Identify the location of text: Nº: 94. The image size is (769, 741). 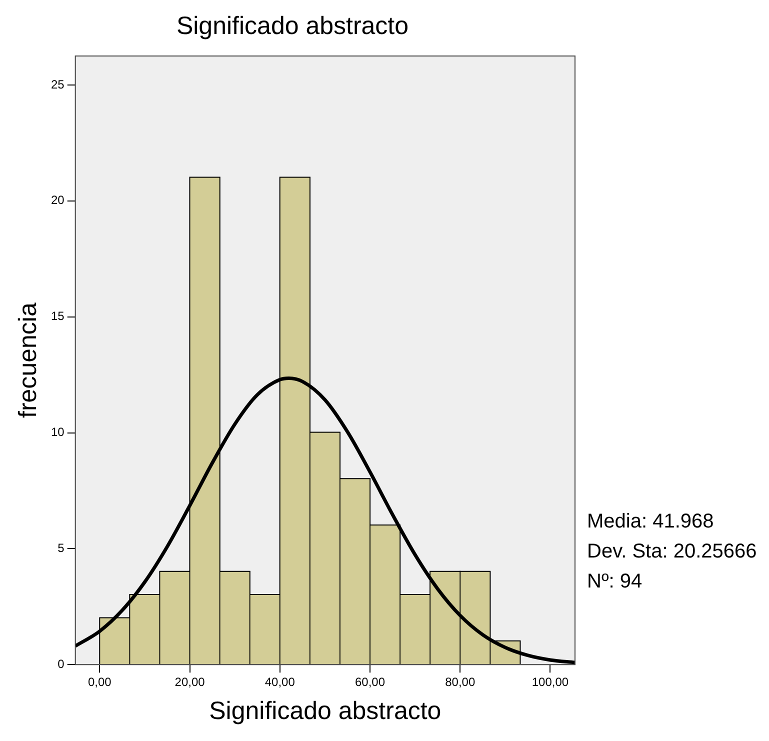
(614, 581).